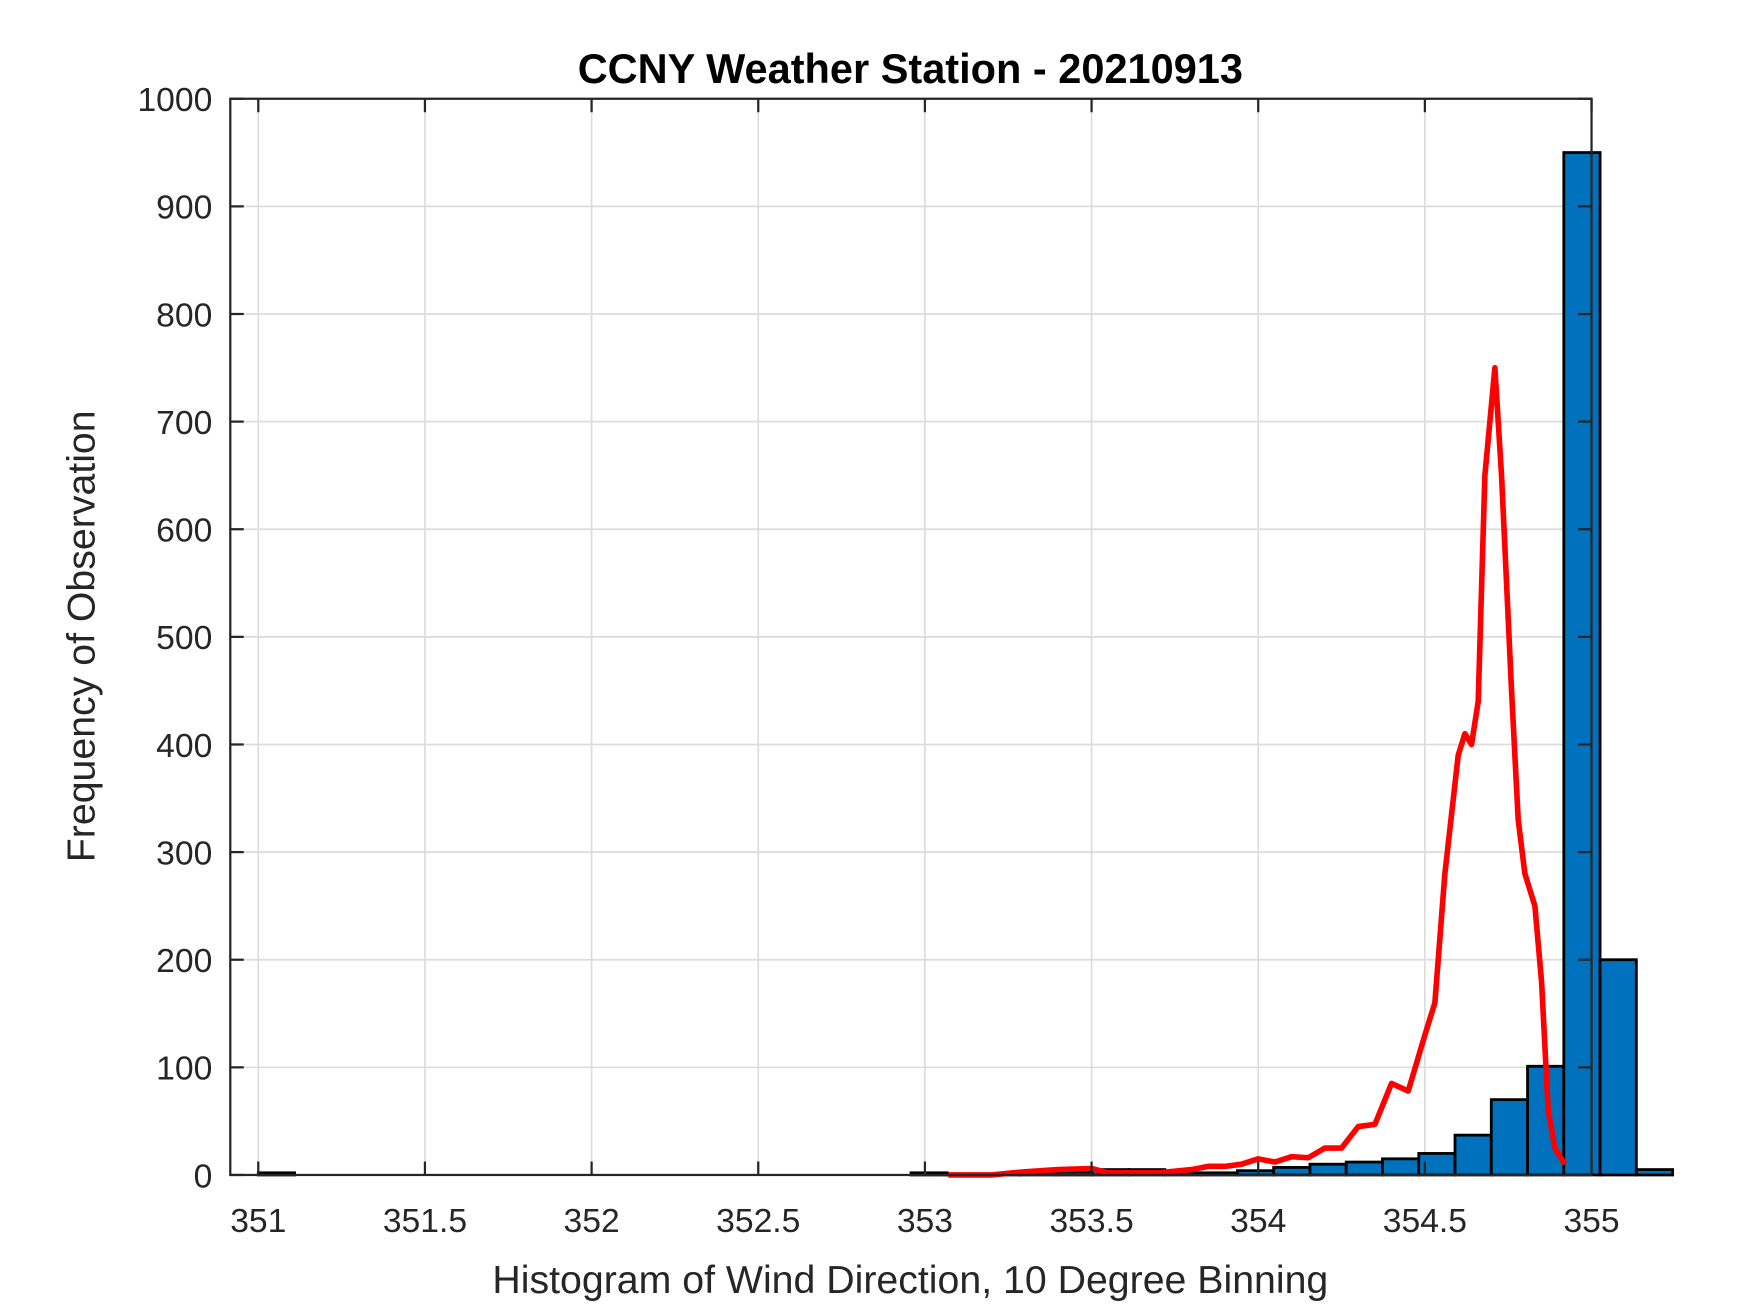  What do you see at coordinates (184, 208) in the screenshot?
I see `y-tick-label: 900` at bounding box center [184, 208].